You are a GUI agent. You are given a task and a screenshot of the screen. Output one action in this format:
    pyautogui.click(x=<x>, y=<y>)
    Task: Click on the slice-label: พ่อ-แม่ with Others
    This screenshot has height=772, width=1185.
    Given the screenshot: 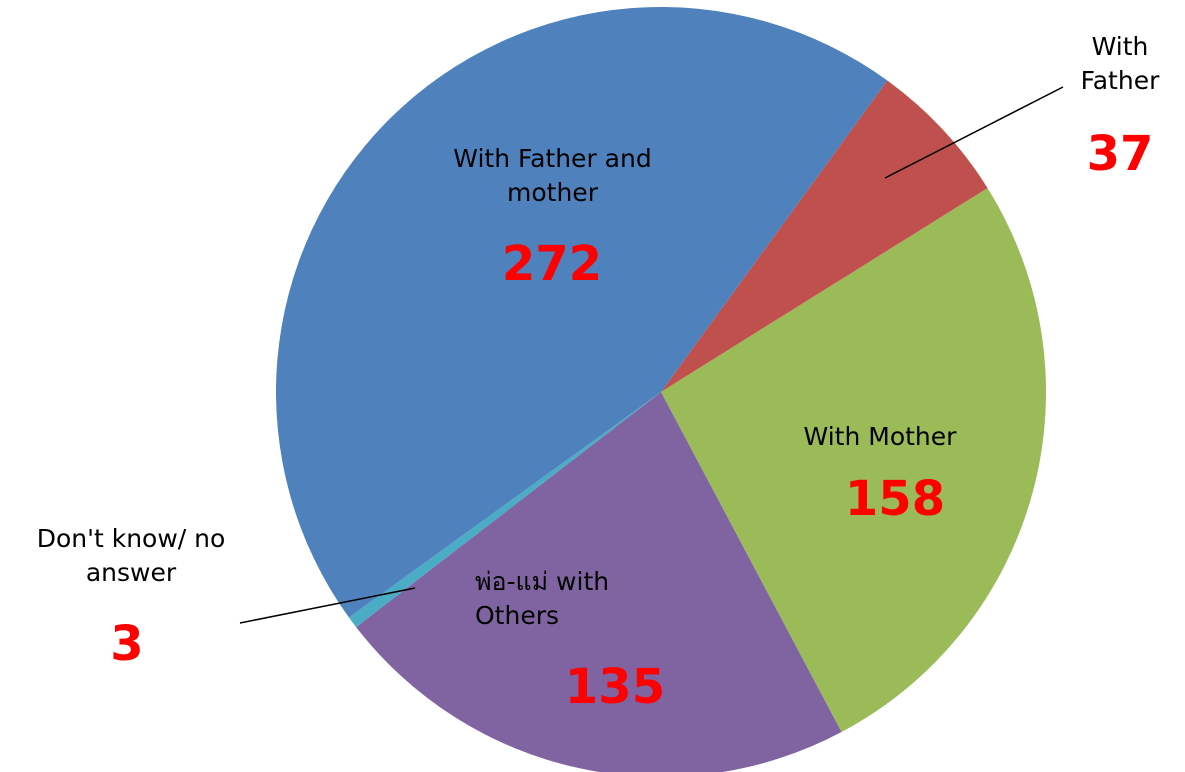 What is the action you would take?
    pyautogui.click(x=542, y=598)
    